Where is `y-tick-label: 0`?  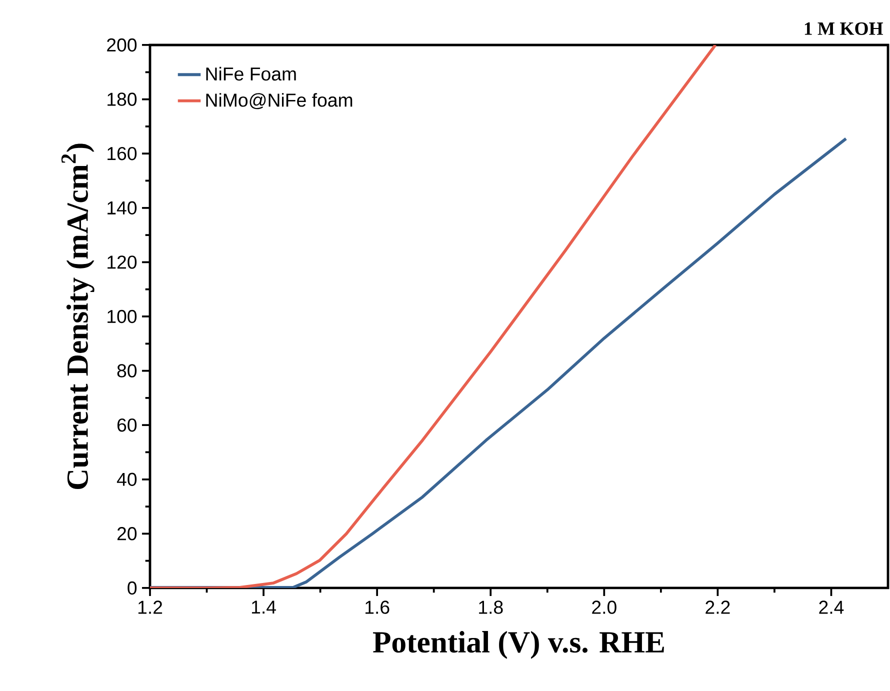 y-tick-label: 0 is located at coordinates (132, 588).